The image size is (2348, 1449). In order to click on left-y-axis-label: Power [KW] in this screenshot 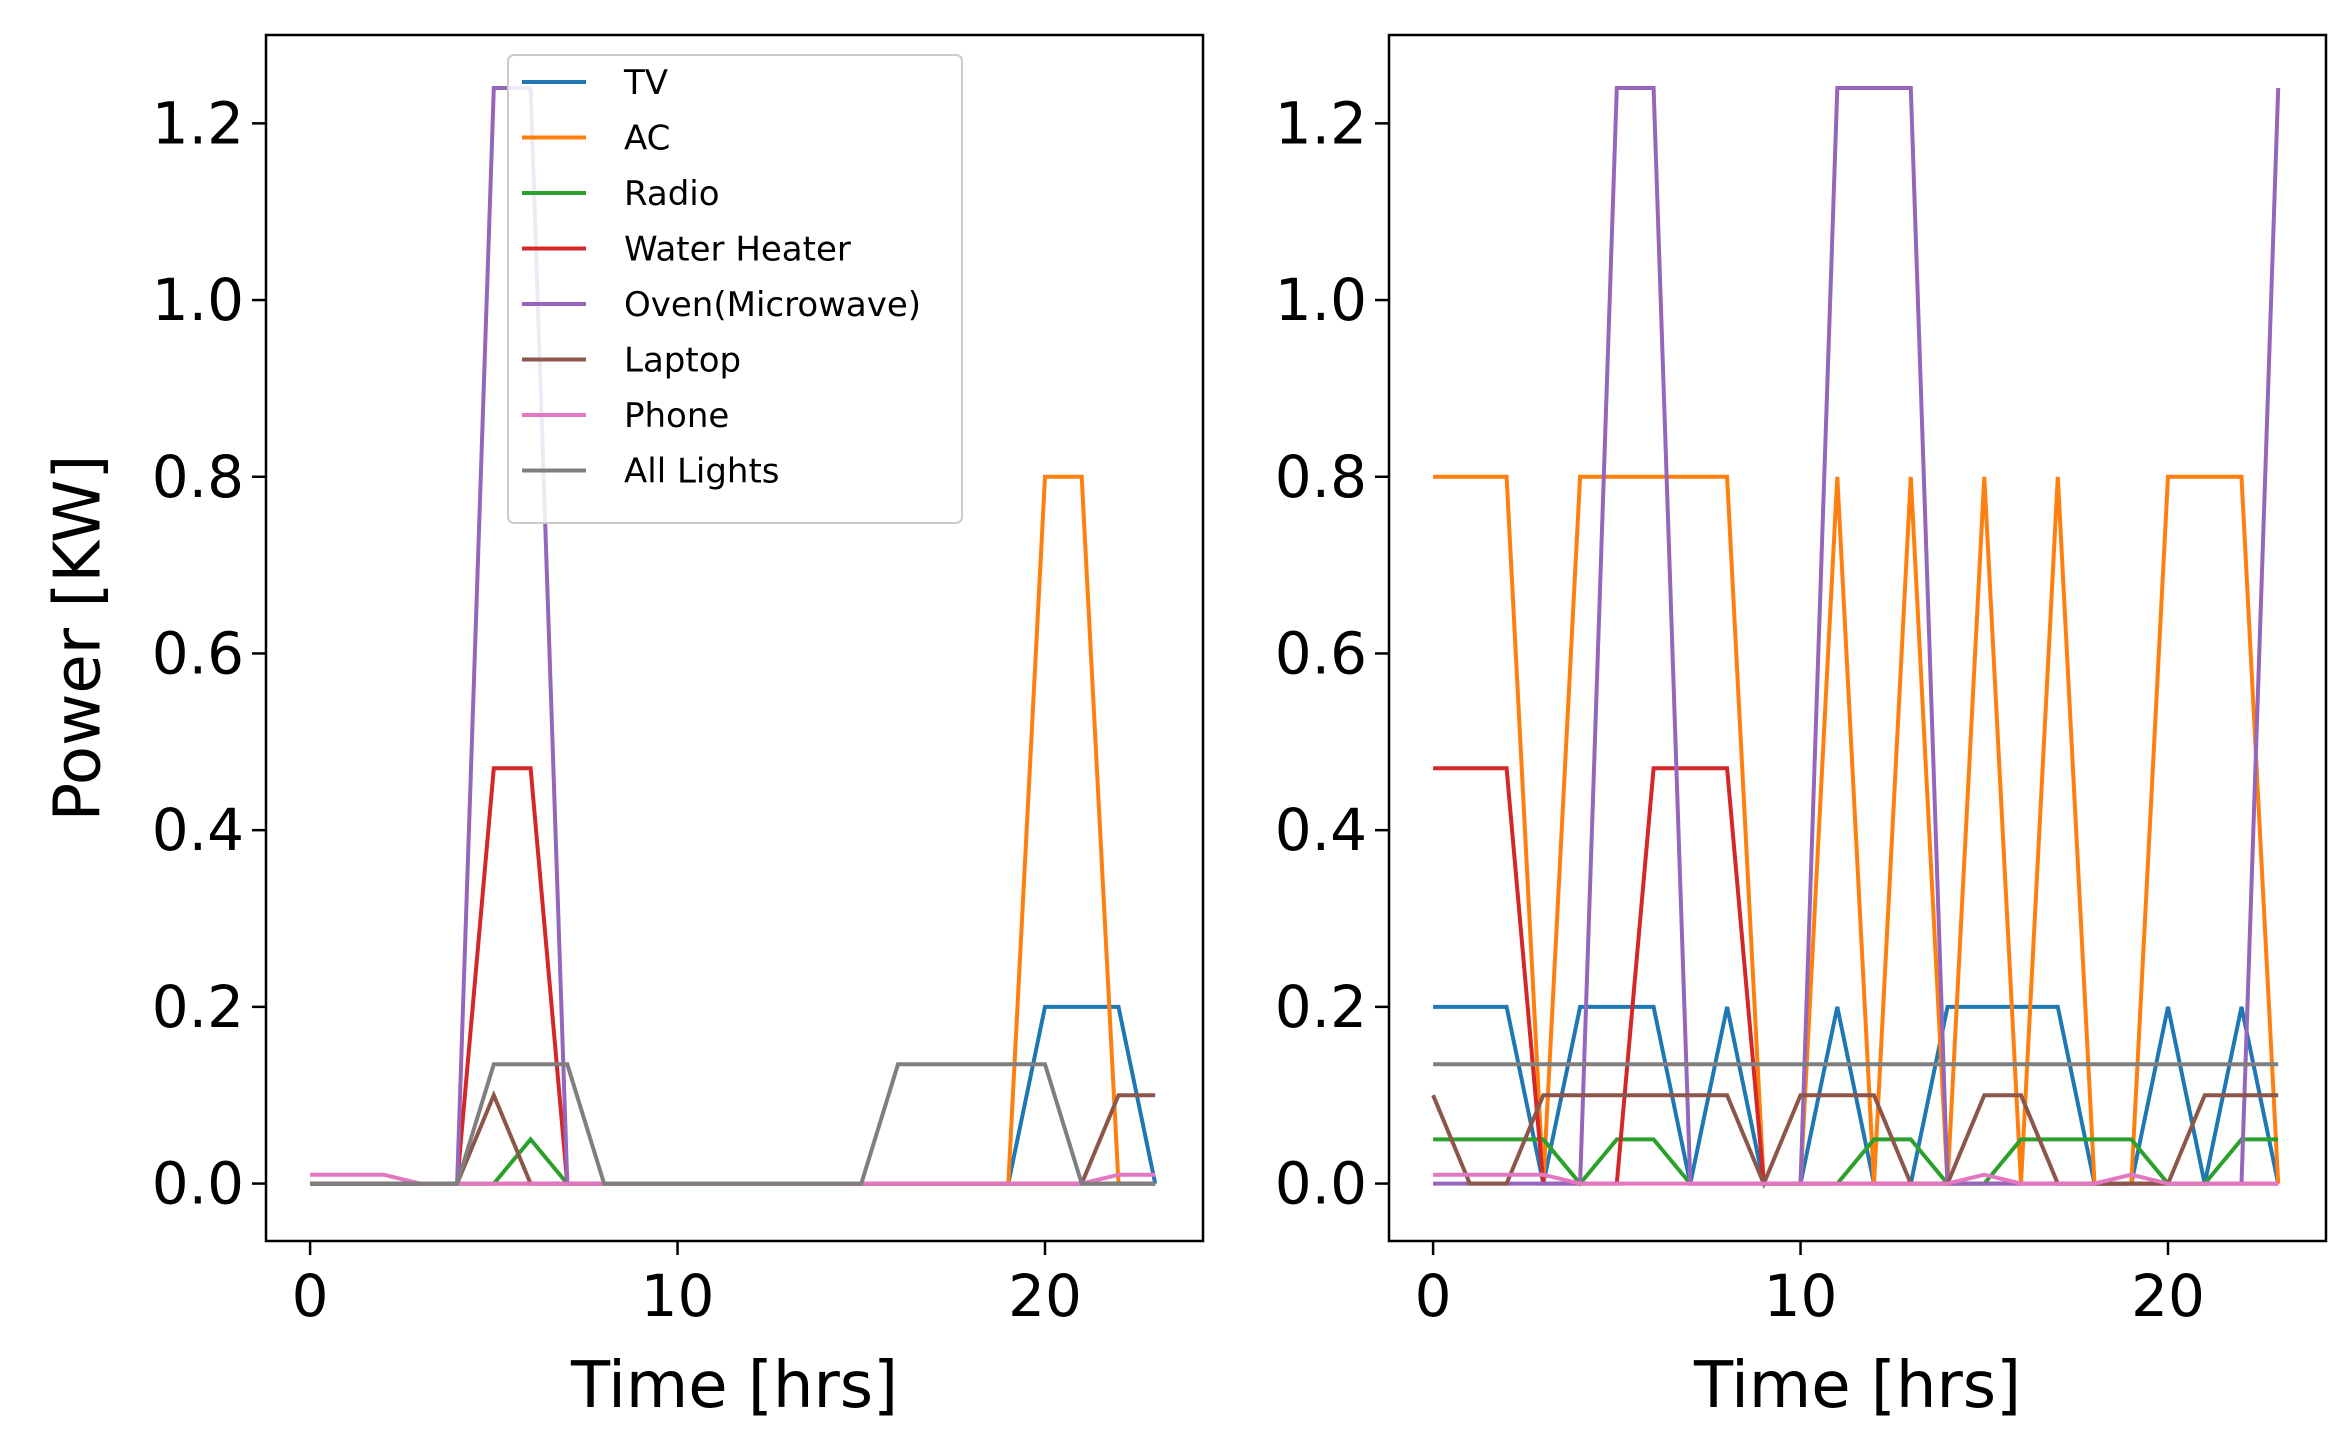, I will do `click(79, 638)`.